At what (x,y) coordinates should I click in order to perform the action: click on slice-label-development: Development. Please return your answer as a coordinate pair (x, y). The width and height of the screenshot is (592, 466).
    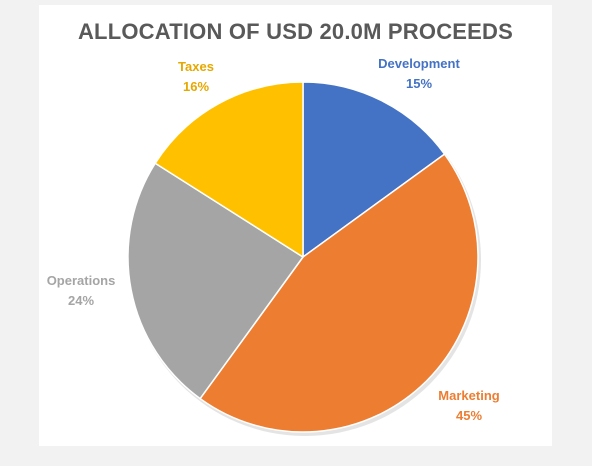
    Looking at the image, I should click on (419, 63).